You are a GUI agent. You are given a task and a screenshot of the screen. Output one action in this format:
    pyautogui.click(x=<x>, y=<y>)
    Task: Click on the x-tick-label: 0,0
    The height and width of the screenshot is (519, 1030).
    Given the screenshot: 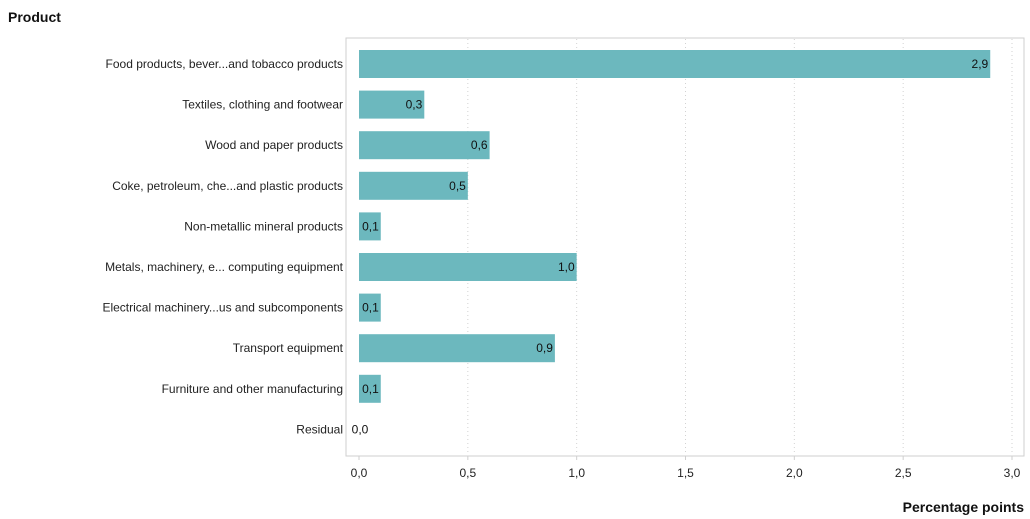 What is the action you would take?
    pyautogui.click(x=359, y=473)
    